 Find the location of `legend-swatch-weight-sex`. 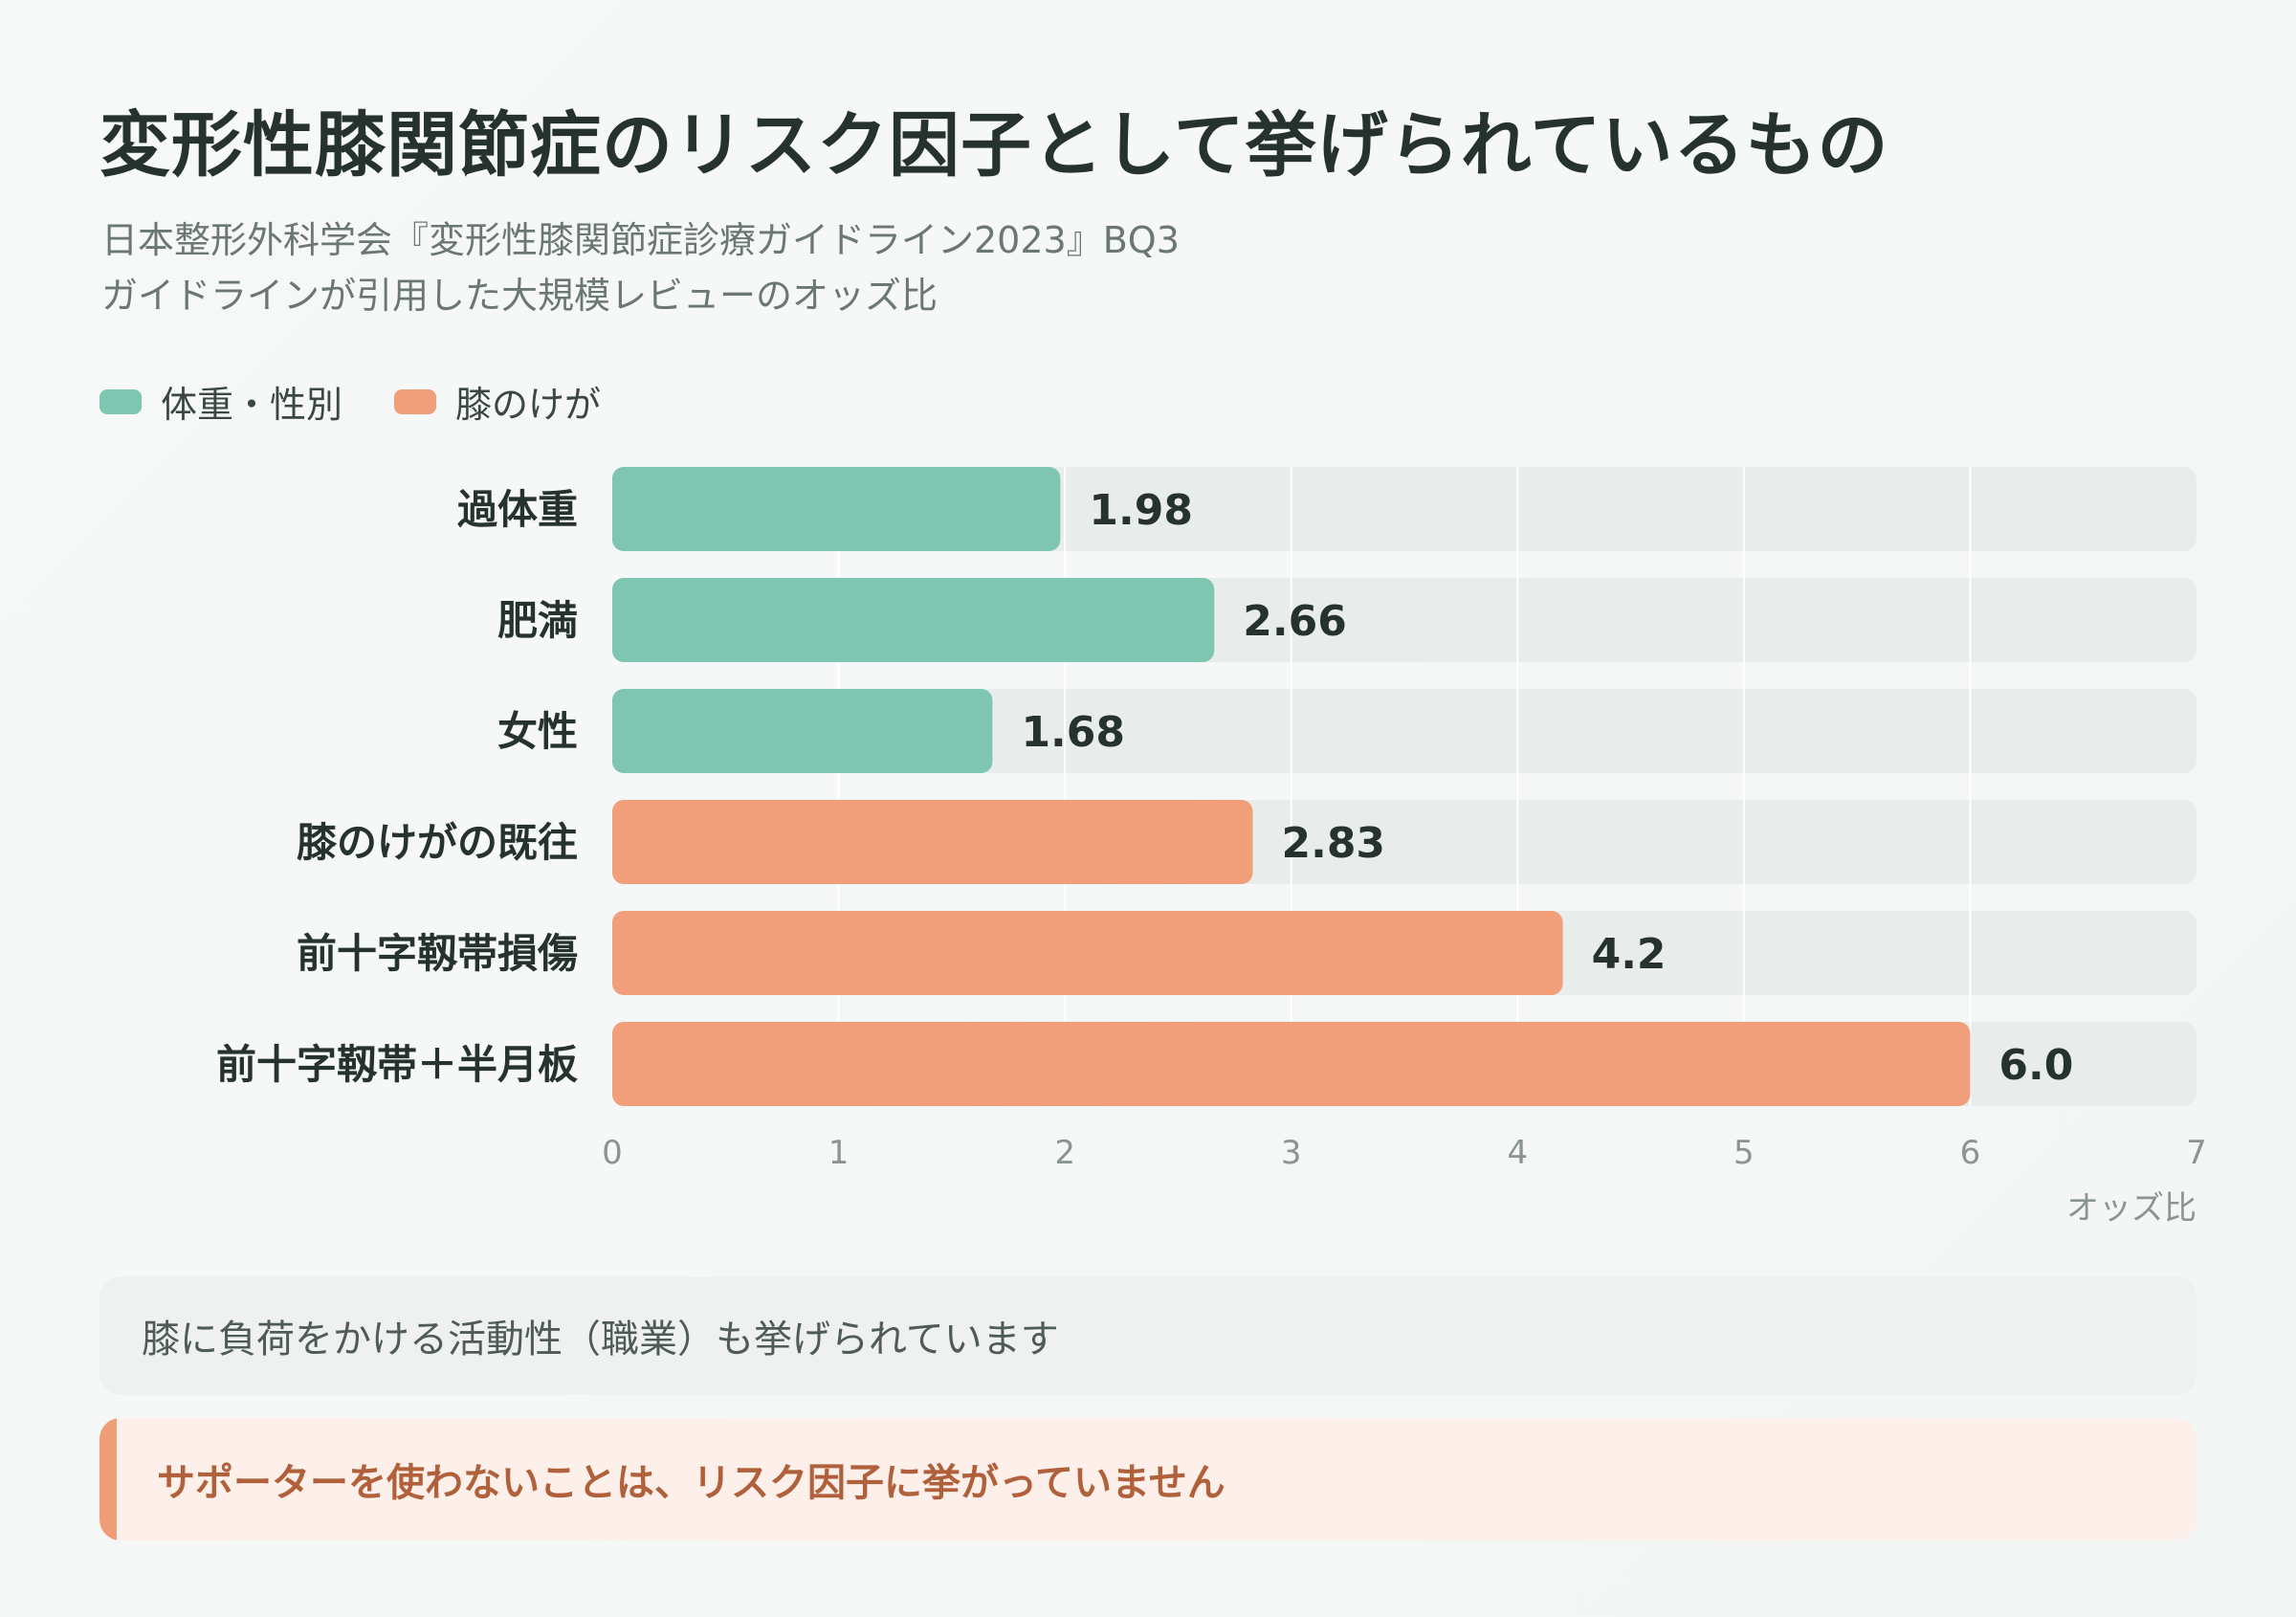

legend-swatch-weight-sex is located at coordinates (121, 401).